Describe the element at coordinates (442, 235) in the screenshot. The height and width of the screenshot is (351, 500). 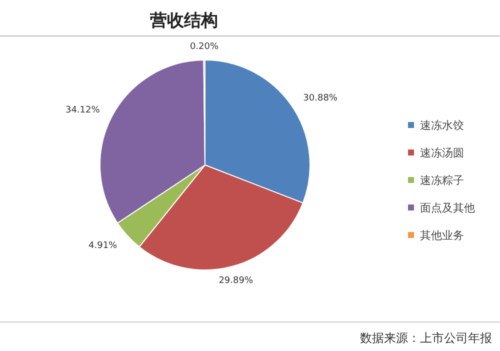
I see `legend-label: 其他业务` at that location.